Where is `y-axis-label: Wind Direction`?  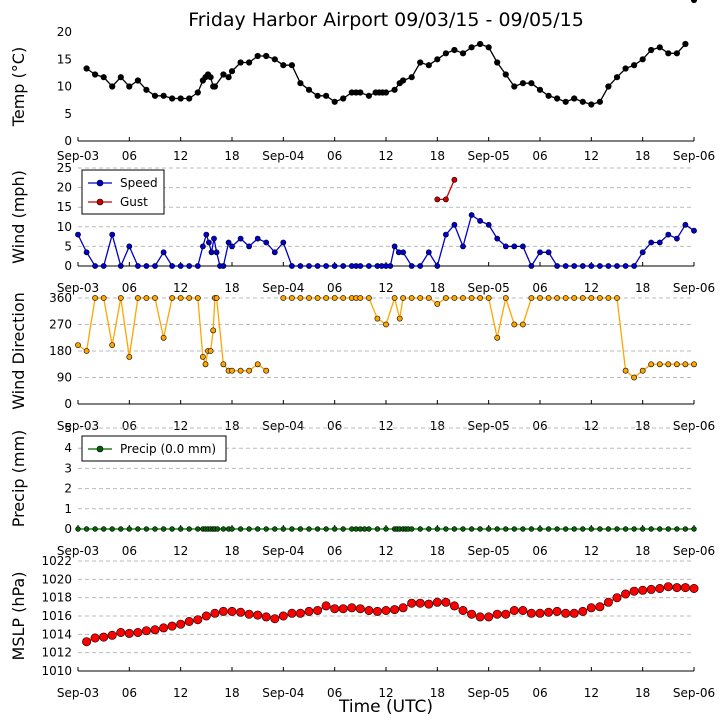 y-axis-label: Wind Direction is located at coordinates (18, 351).